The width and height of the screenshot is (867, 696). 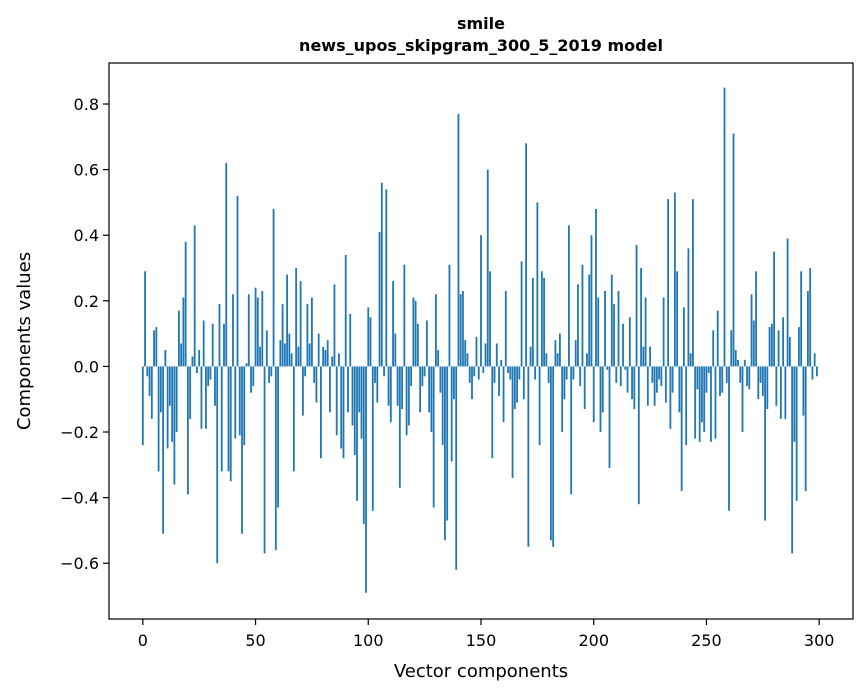 What do you see at coordinates (481, 671) in the screenshot?
I see `x-axis-label: Vector components` at bounding box center [481, 671].